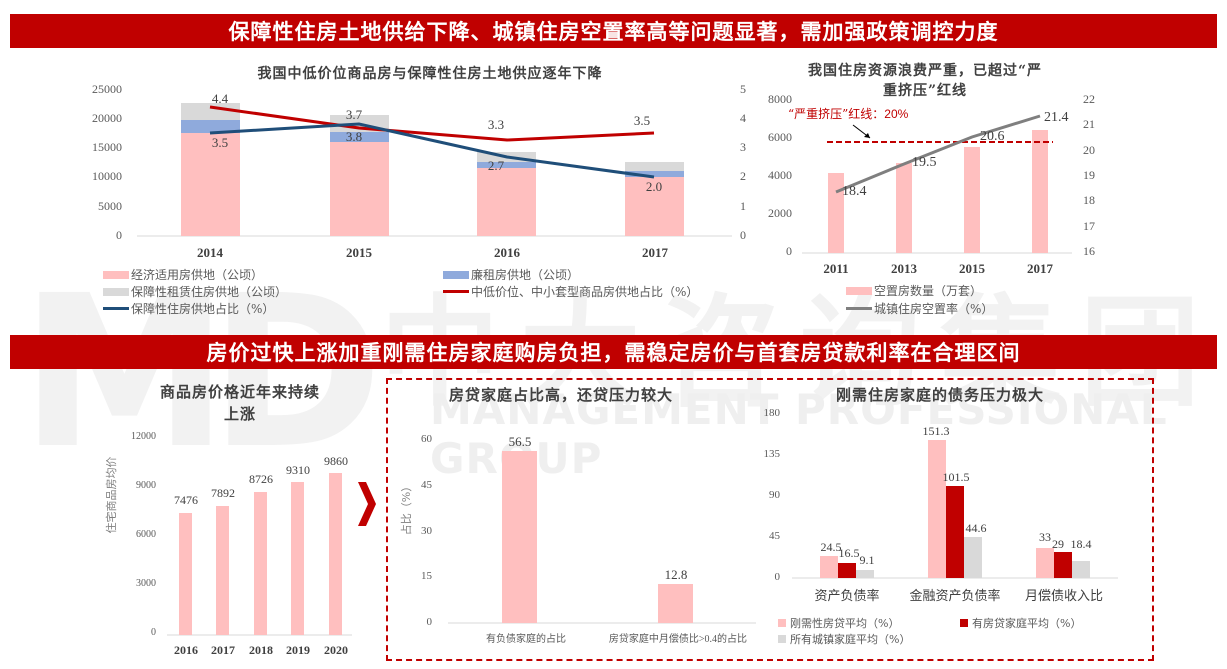 The width and height of the screenshot is (1227, 669). I want to click on data-label: 151.3, so click(936, 431).